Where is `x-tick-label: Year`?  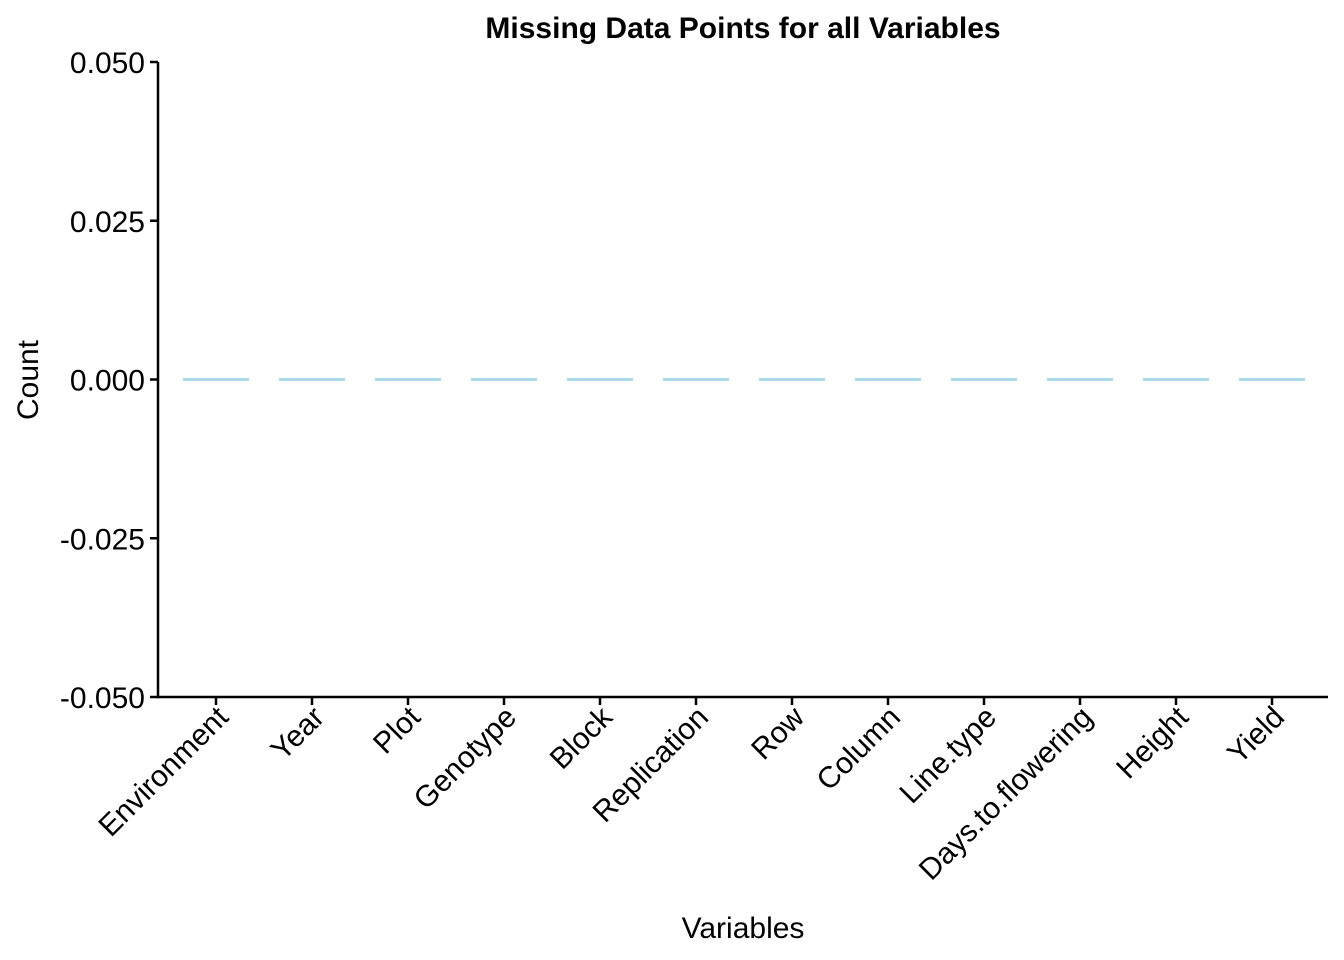 x-tick-label: Year is located at coordinates (298, 734).